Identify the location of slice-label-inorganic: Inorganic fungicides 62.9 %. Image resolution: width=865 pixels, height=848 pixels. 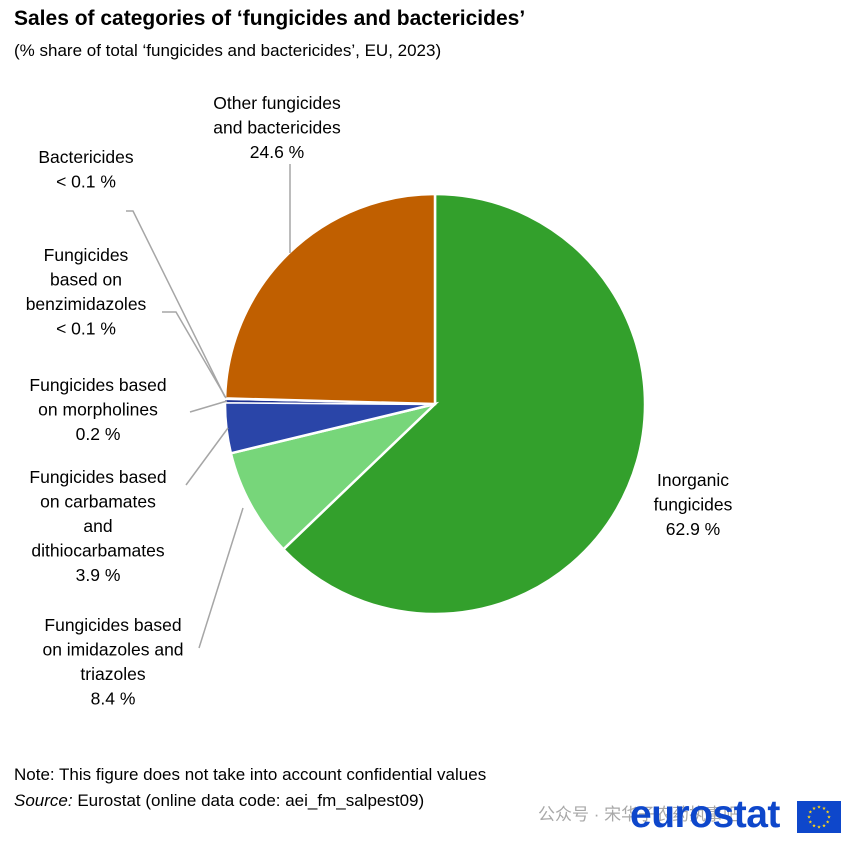
(693, 504).